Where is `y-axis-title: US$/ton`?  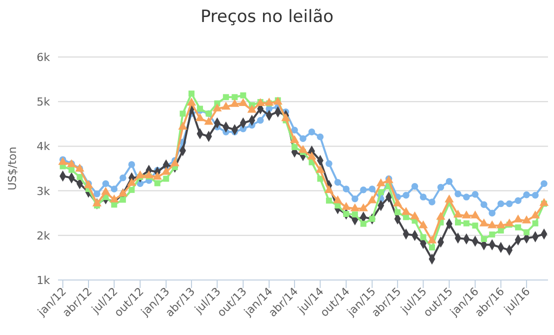 y-axis-title: US$/ton is located at coordinates (12, 168).